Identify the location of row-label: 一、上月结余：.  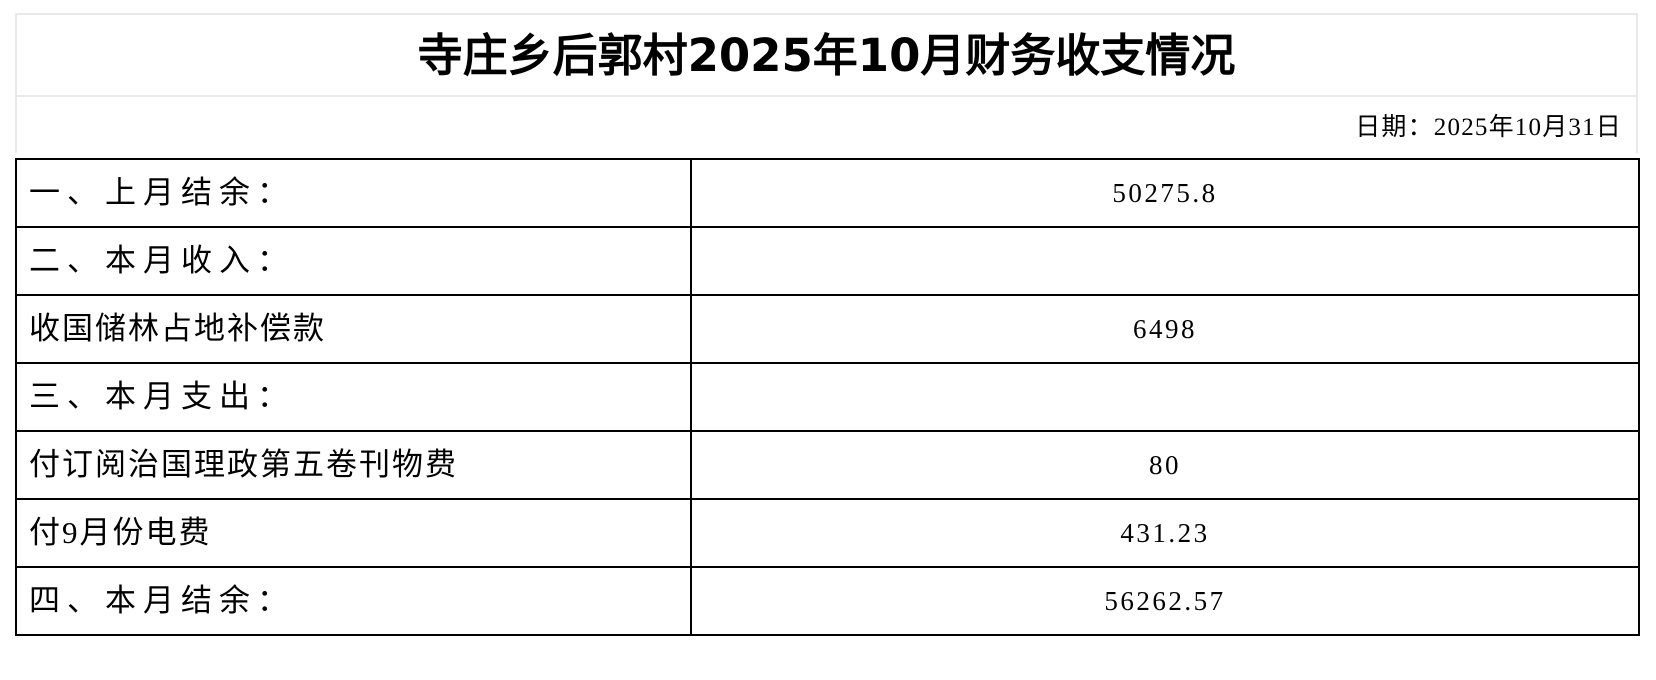
(162, 192).